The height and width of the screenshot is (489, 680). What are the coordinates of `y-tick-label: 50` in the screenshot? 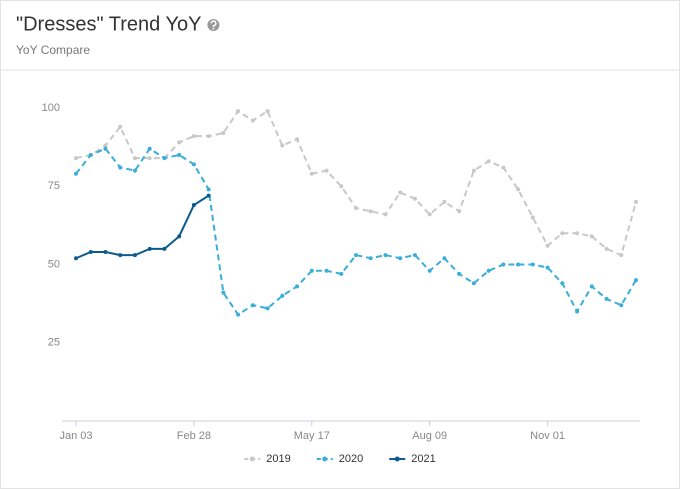 It's located at (54, 264).